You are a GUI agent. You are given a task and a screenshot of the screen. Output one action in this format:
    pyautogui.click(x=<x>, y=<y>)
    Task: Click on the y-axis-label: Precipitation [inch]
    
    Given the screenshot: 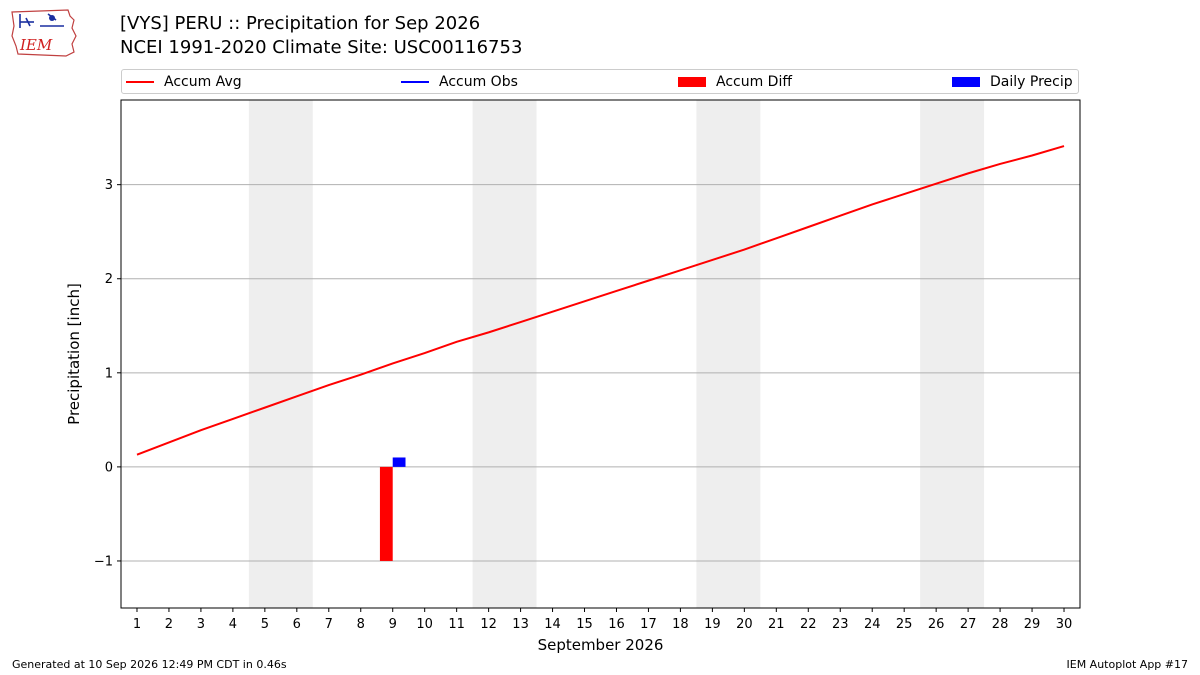 What is the action you would take?
    pyautogui.click(x=74, y=354)
    